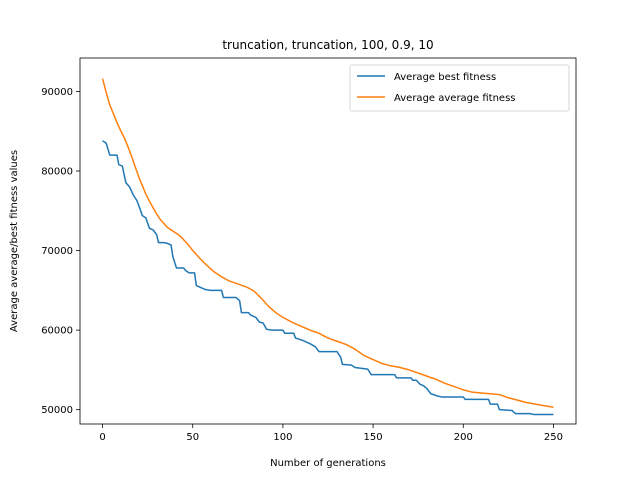 This screenshot has width=640, height=480. What do you see at coordinates (102, 437) in the screenshot?
I see `x-tick-label: 0` at bounding box center [102, 437].